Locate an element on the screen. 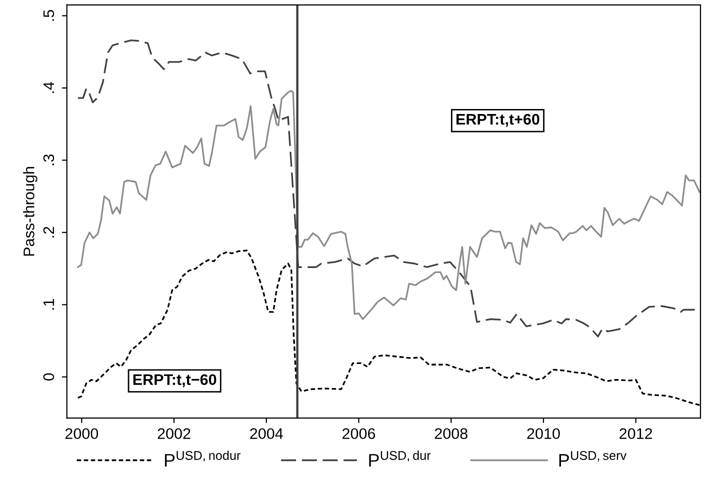  y-tick-label: .4 is located at coordinates (48, 87).